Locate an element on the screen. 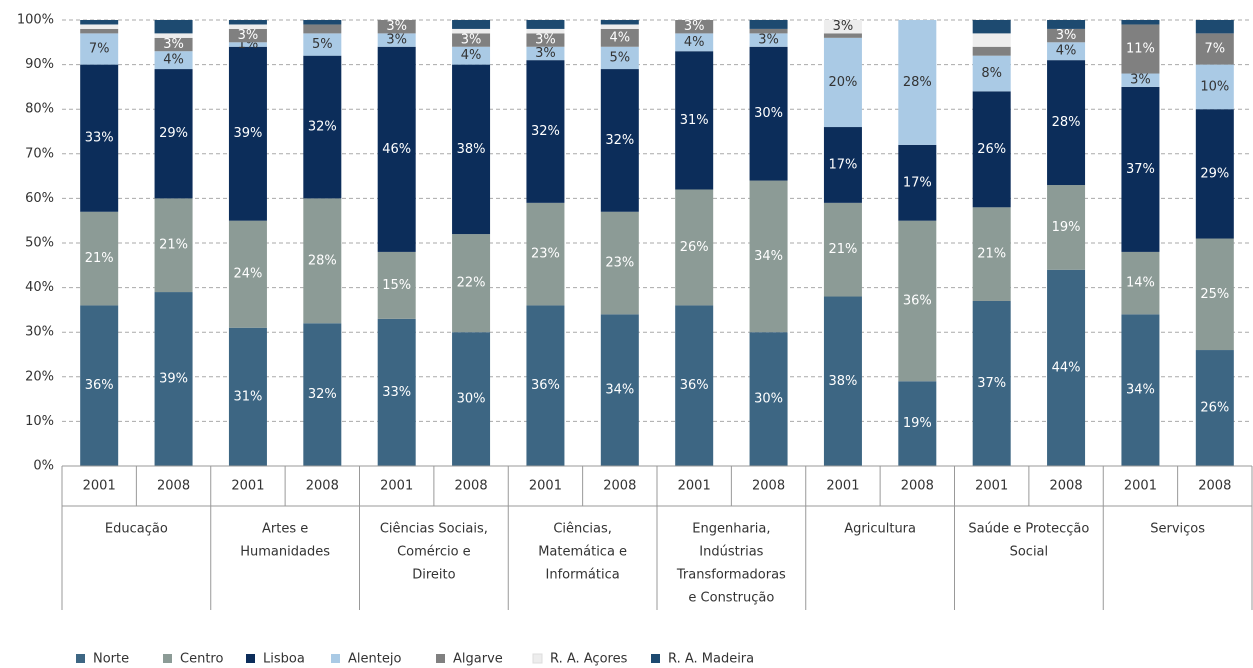 This screenshot has width=1253, height=668. y-tick-label: 20% is located at coordinates (39, 376).